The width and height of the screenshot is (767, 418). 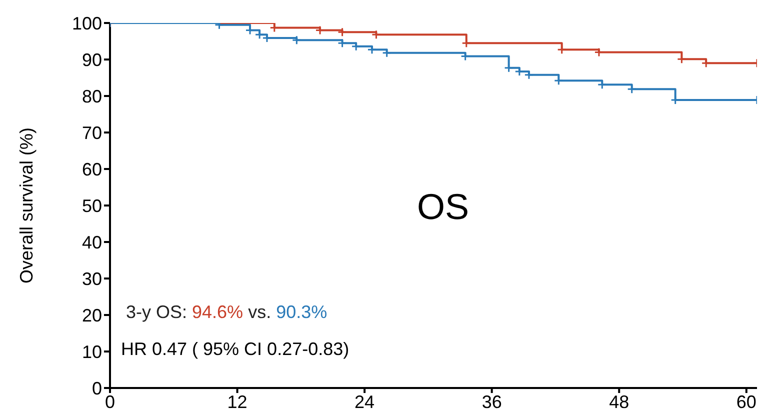 What do you see at coordinates (237, 402) in the screenshot?
I see `x-tick-label: 12` at bounding box center [237, 402].